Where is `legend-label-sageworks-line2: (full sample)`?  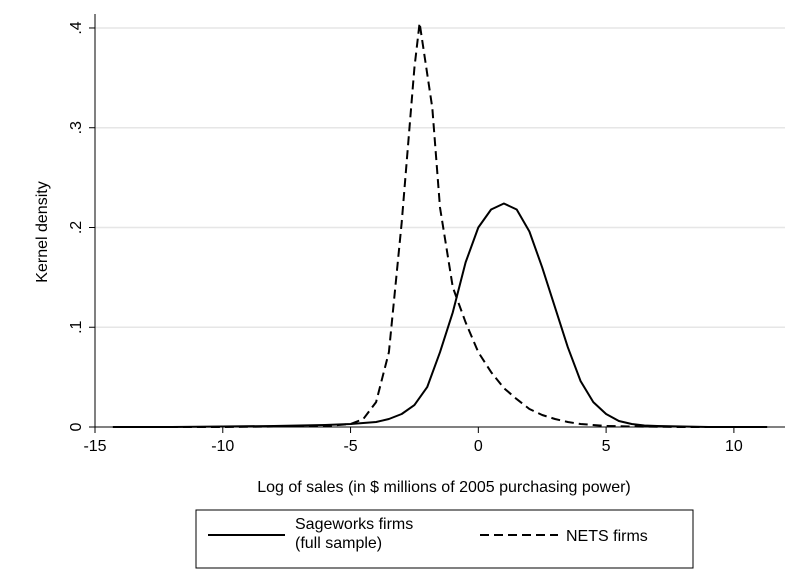
legend-label-sageworks-line2: (full sample) is located at coordinates (338, 543).